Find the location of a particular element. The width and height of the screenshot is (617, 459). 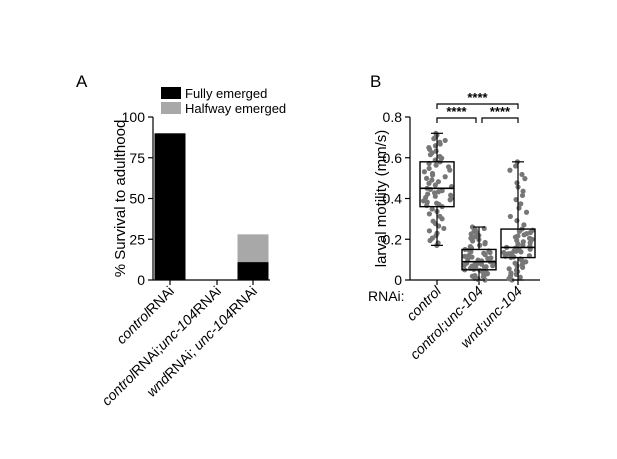

y-tick-label: 0.2 is located at coordinates (393, 239).